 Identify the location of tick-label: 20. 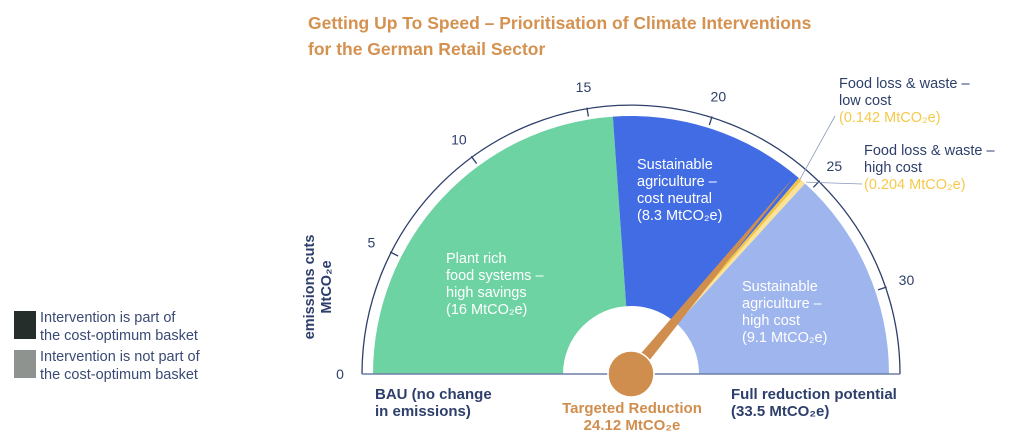
(719, 96).